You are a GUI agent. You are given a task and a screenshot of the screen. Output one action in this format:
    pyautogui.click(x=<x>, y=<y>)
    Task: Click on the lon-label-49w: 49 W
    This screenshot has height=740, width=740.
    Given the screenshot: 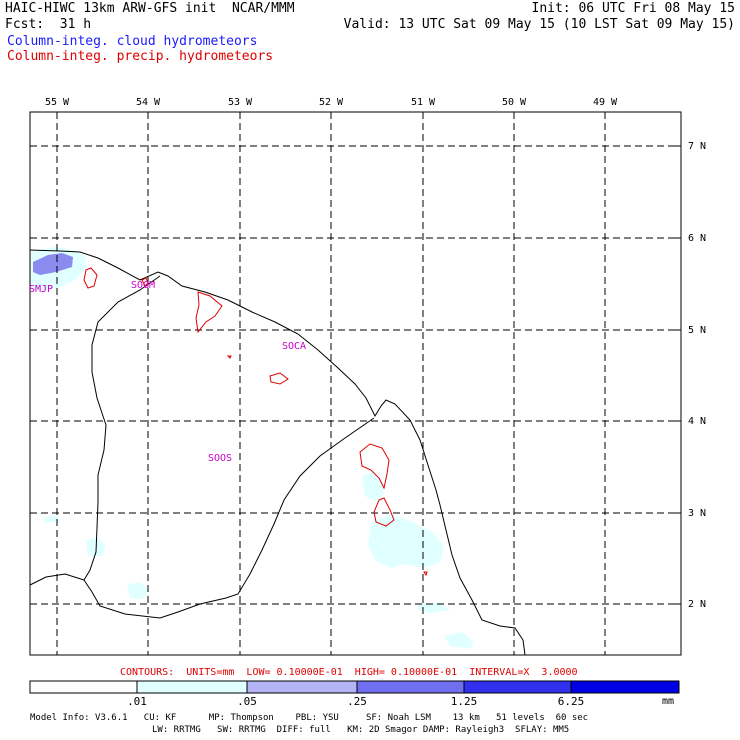 What is the action you would take?
    pyautogui.click(x=605, y=102)
    